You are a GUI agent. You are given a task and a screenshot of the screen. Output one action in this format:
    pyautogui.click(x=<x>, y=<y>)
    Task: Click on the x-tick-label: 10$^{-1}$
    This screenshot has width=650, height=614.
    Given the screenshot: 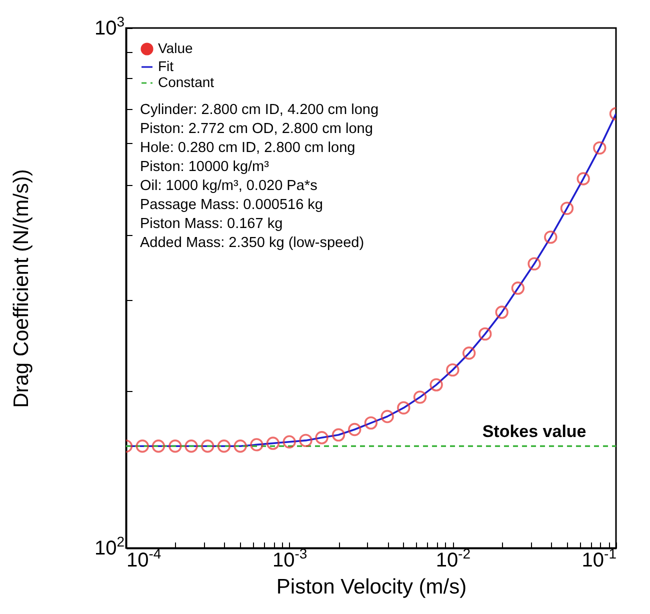 What is the action you would take?
    pyautogui.click(x=599, y=559)
    